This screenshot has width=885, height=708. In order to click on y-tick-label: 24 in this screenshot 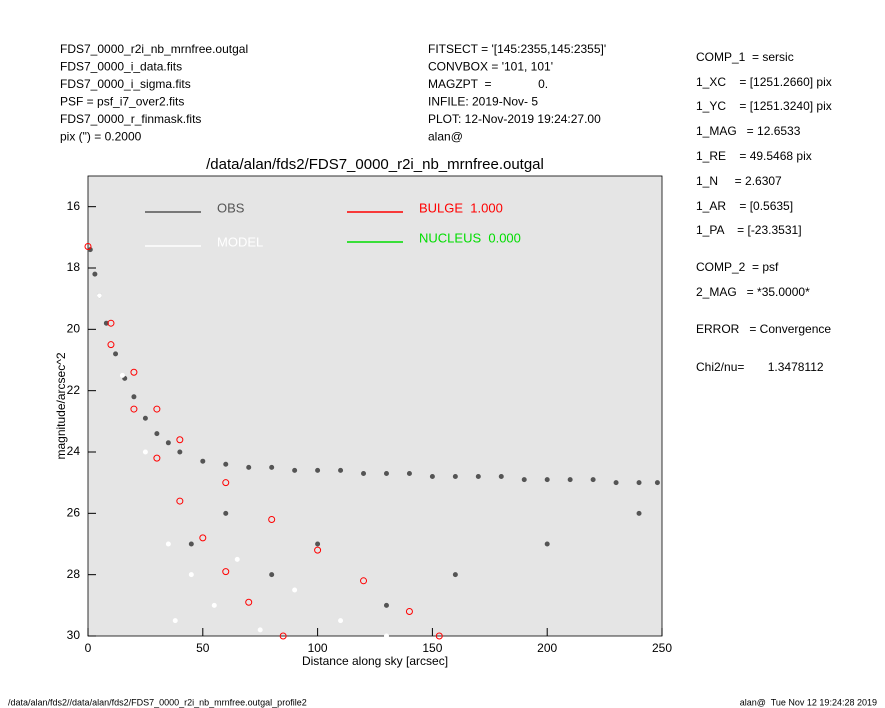, I will do `click(74, 451)`.